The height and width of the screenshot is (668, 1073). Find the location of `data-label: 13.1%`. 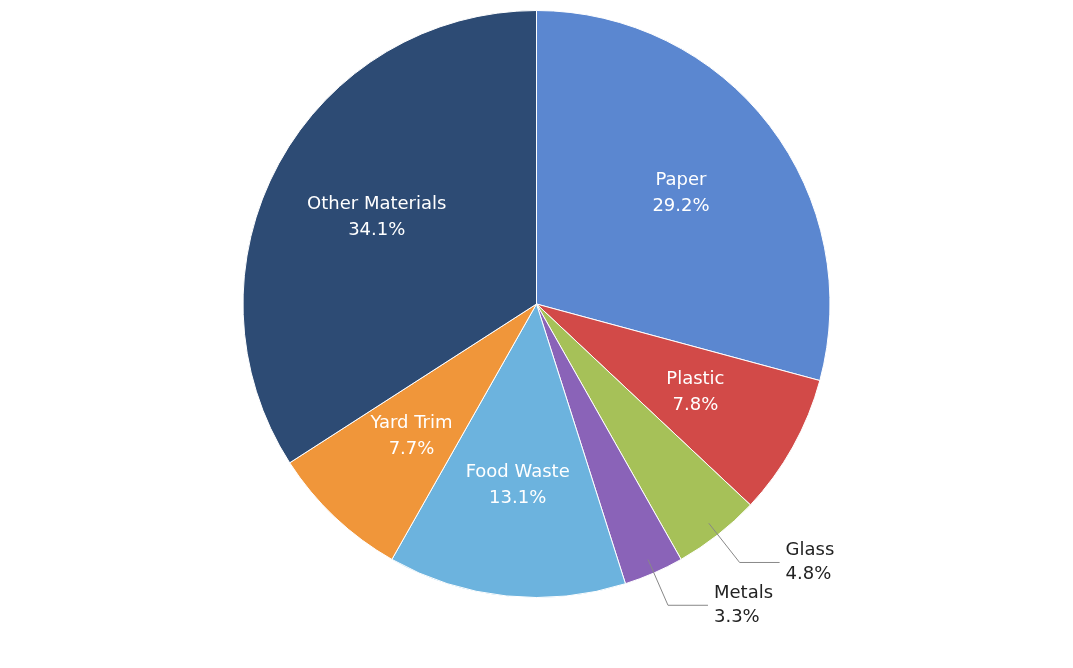

data-label: 13.1% is located at coordinates (518, 496).